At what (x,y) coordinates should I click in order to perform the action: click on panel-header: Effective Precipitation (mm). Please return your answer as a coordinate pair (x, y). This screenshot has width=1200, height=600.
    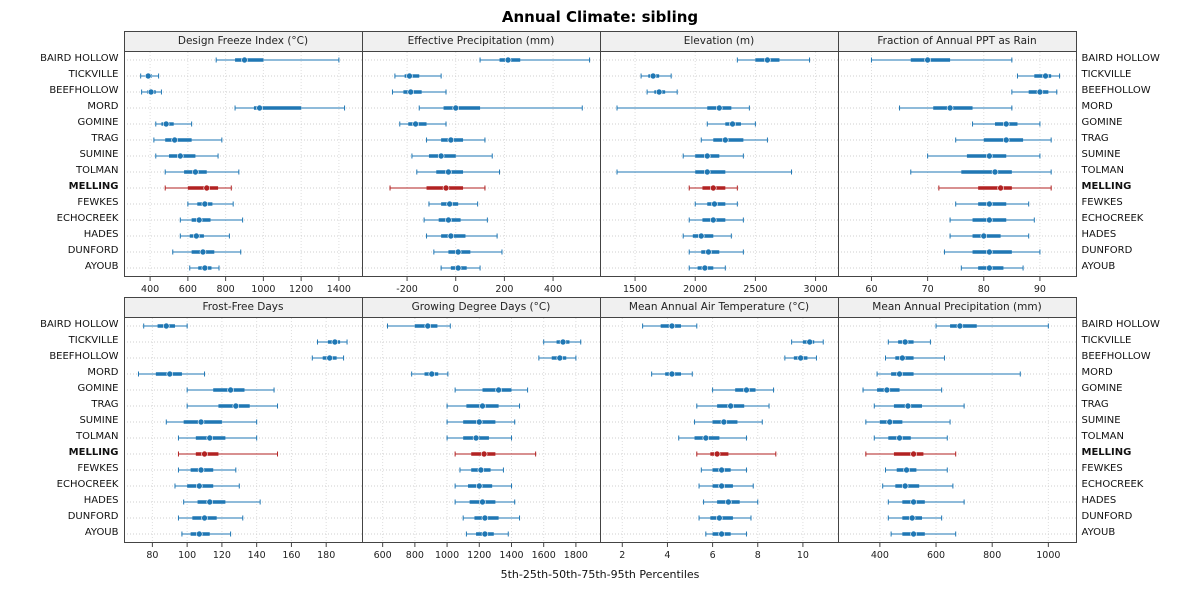
    Looking at the image, I should click on (481, 42).